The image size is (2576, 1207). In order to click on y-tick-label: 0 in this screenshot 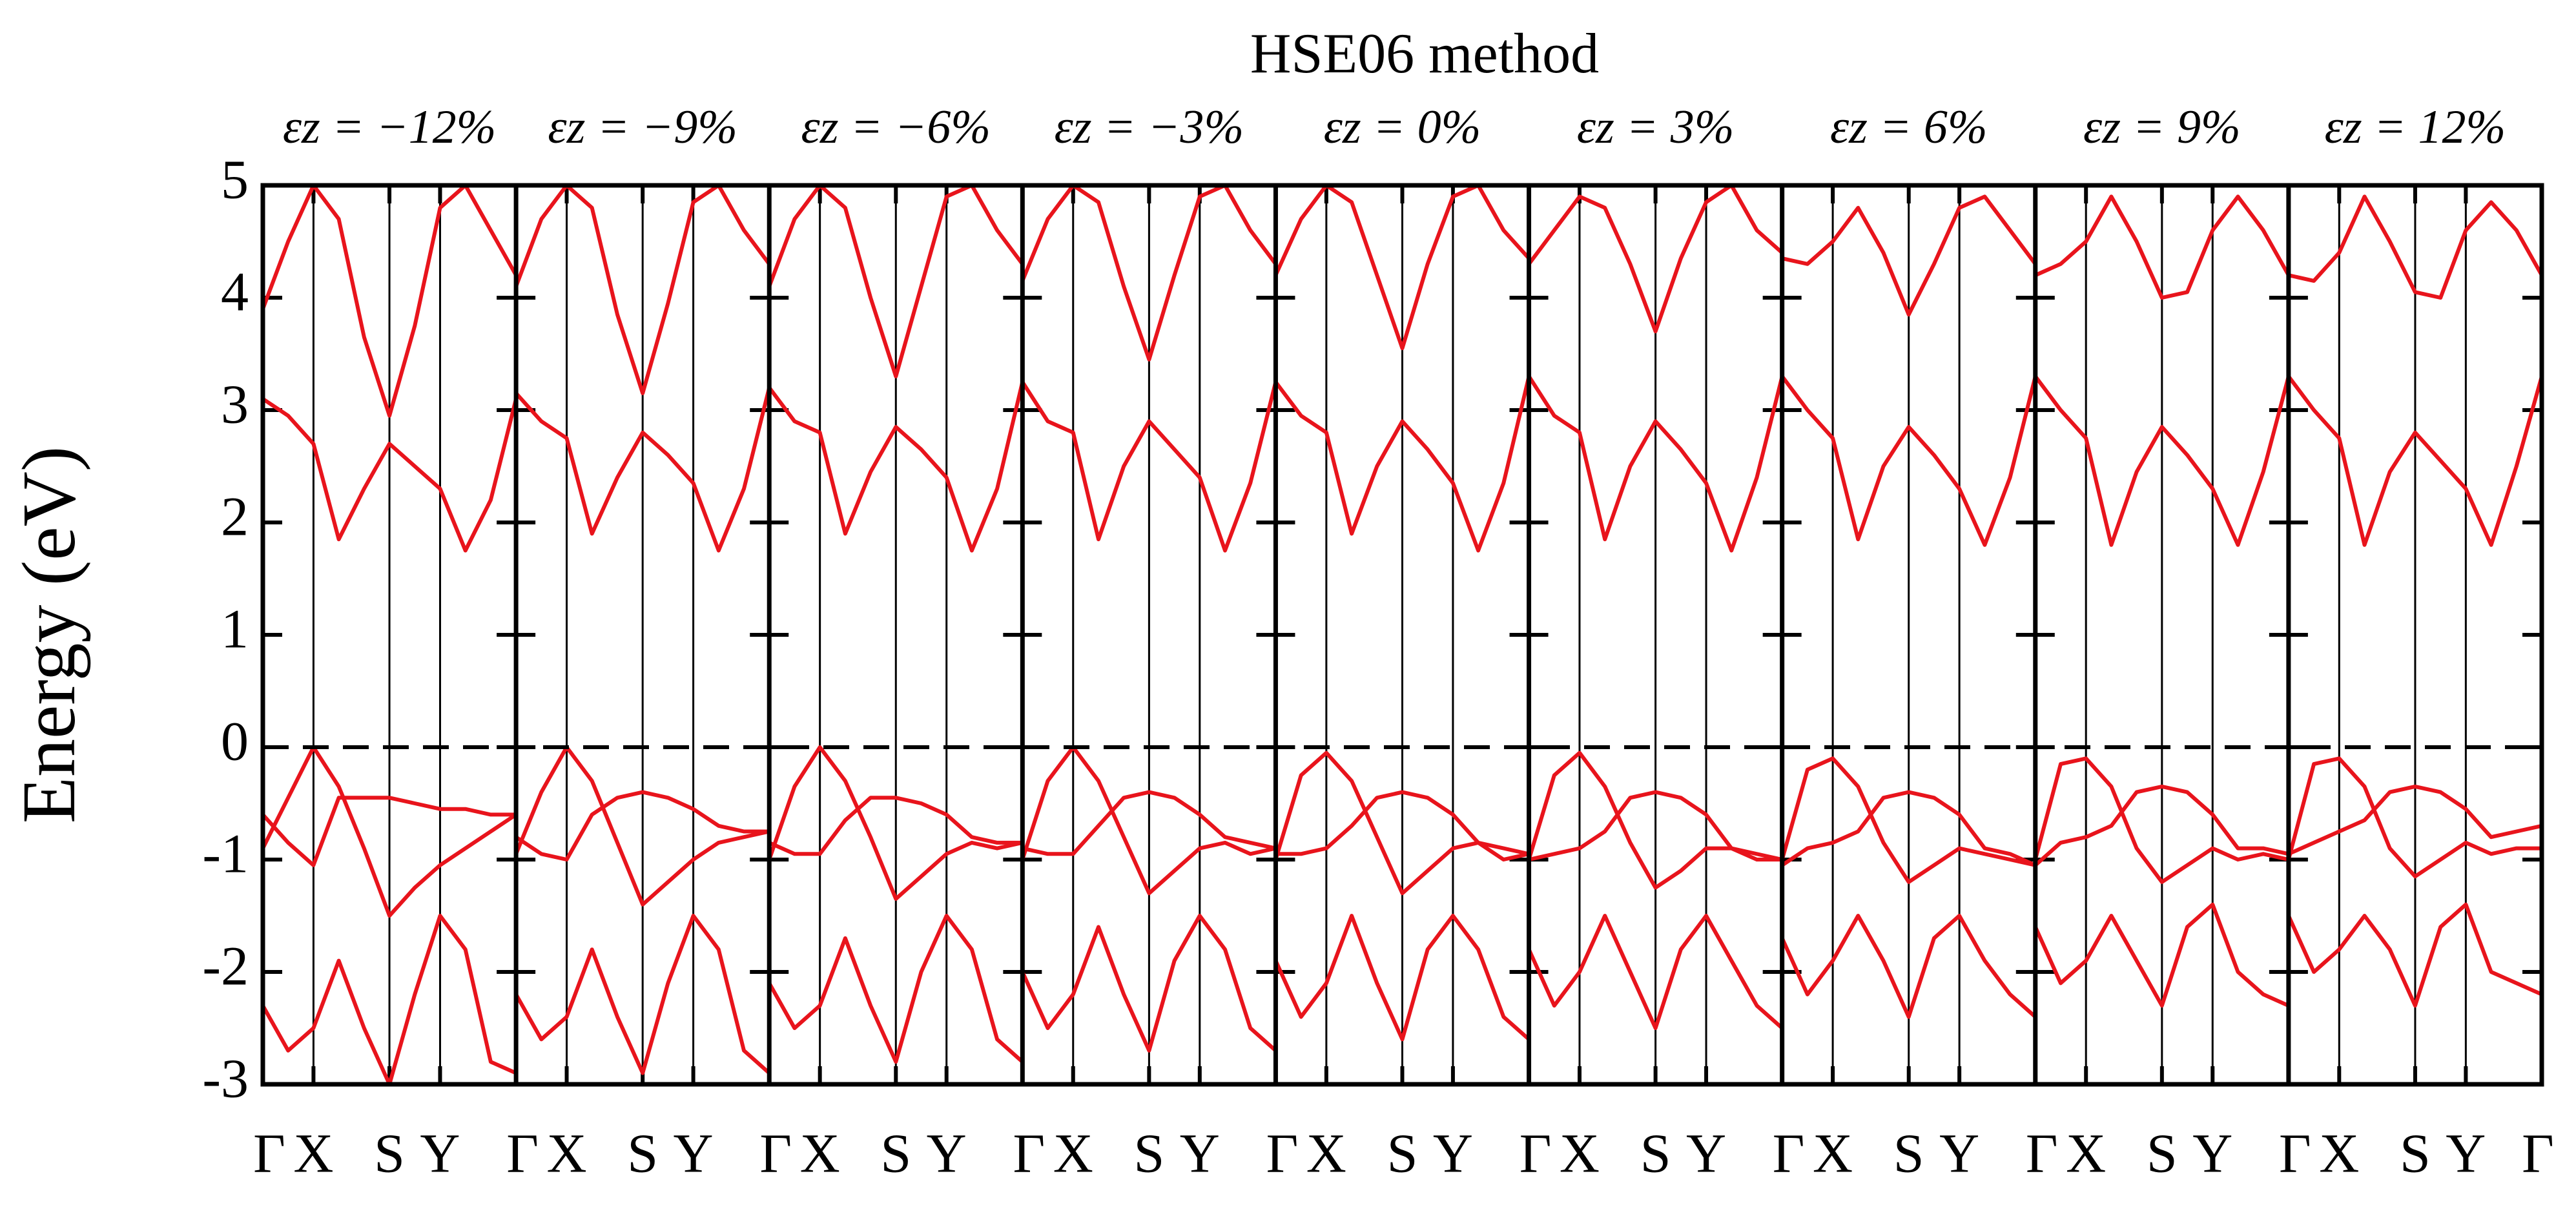, I will do `click(235, 741)`.